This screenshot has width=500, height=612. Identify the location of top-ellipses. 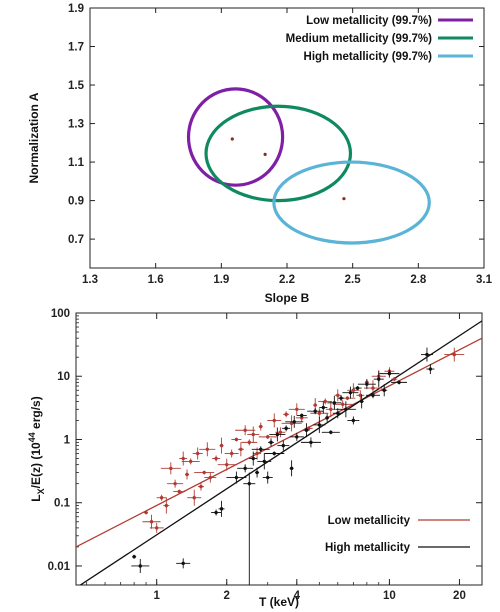
(308, 166).